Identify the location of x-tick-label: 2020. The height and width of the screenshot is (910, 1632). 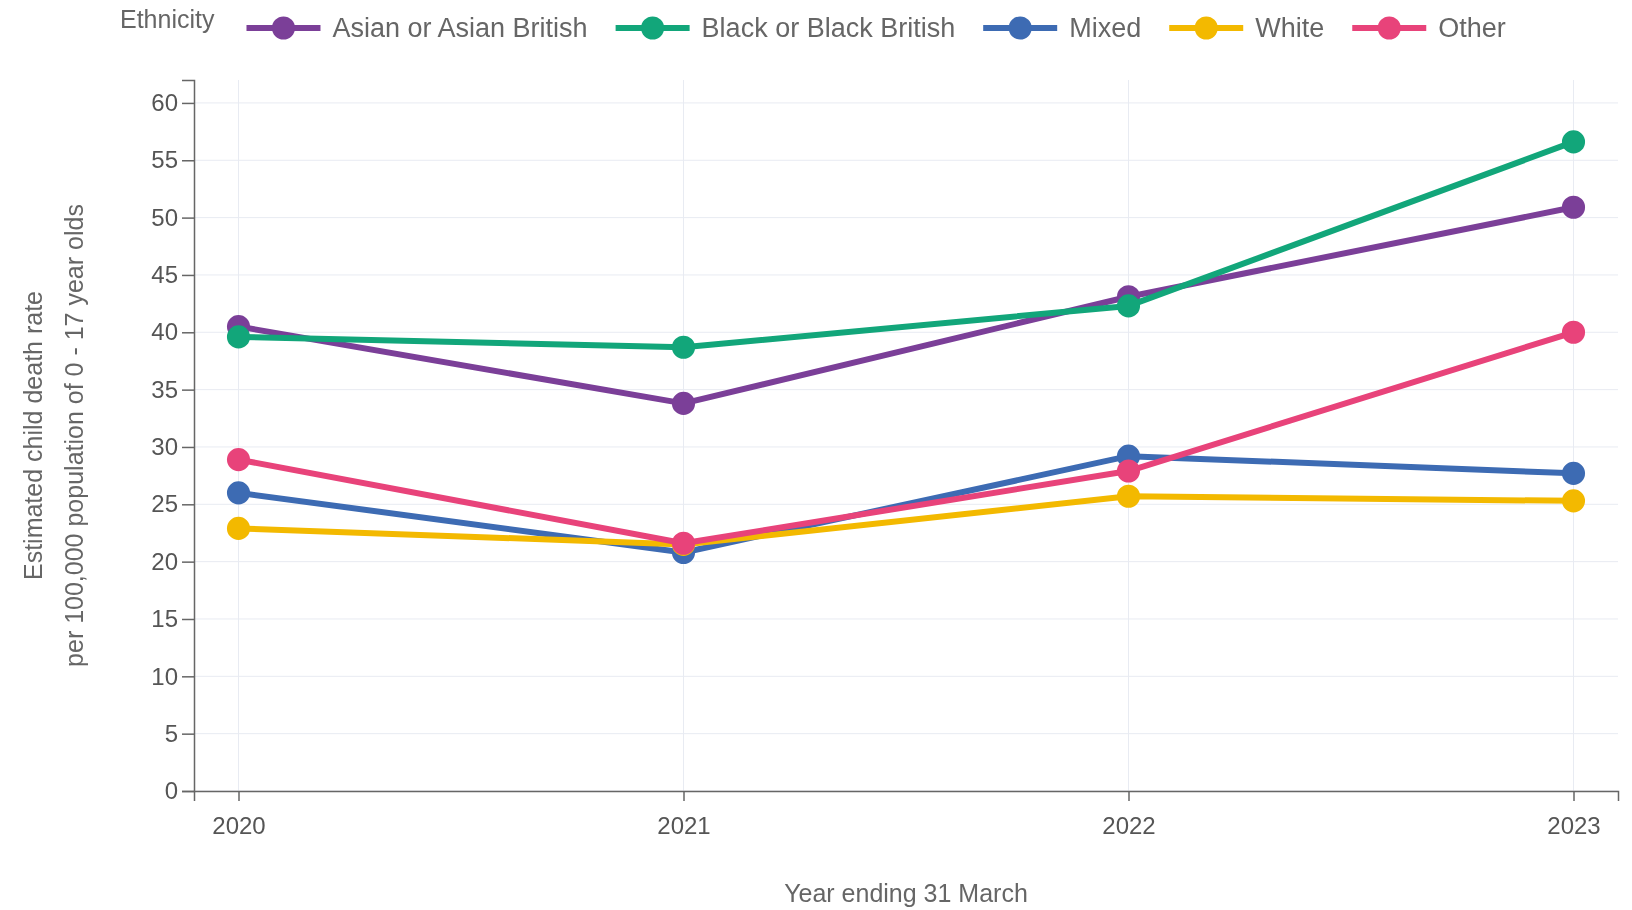
(239, 826).